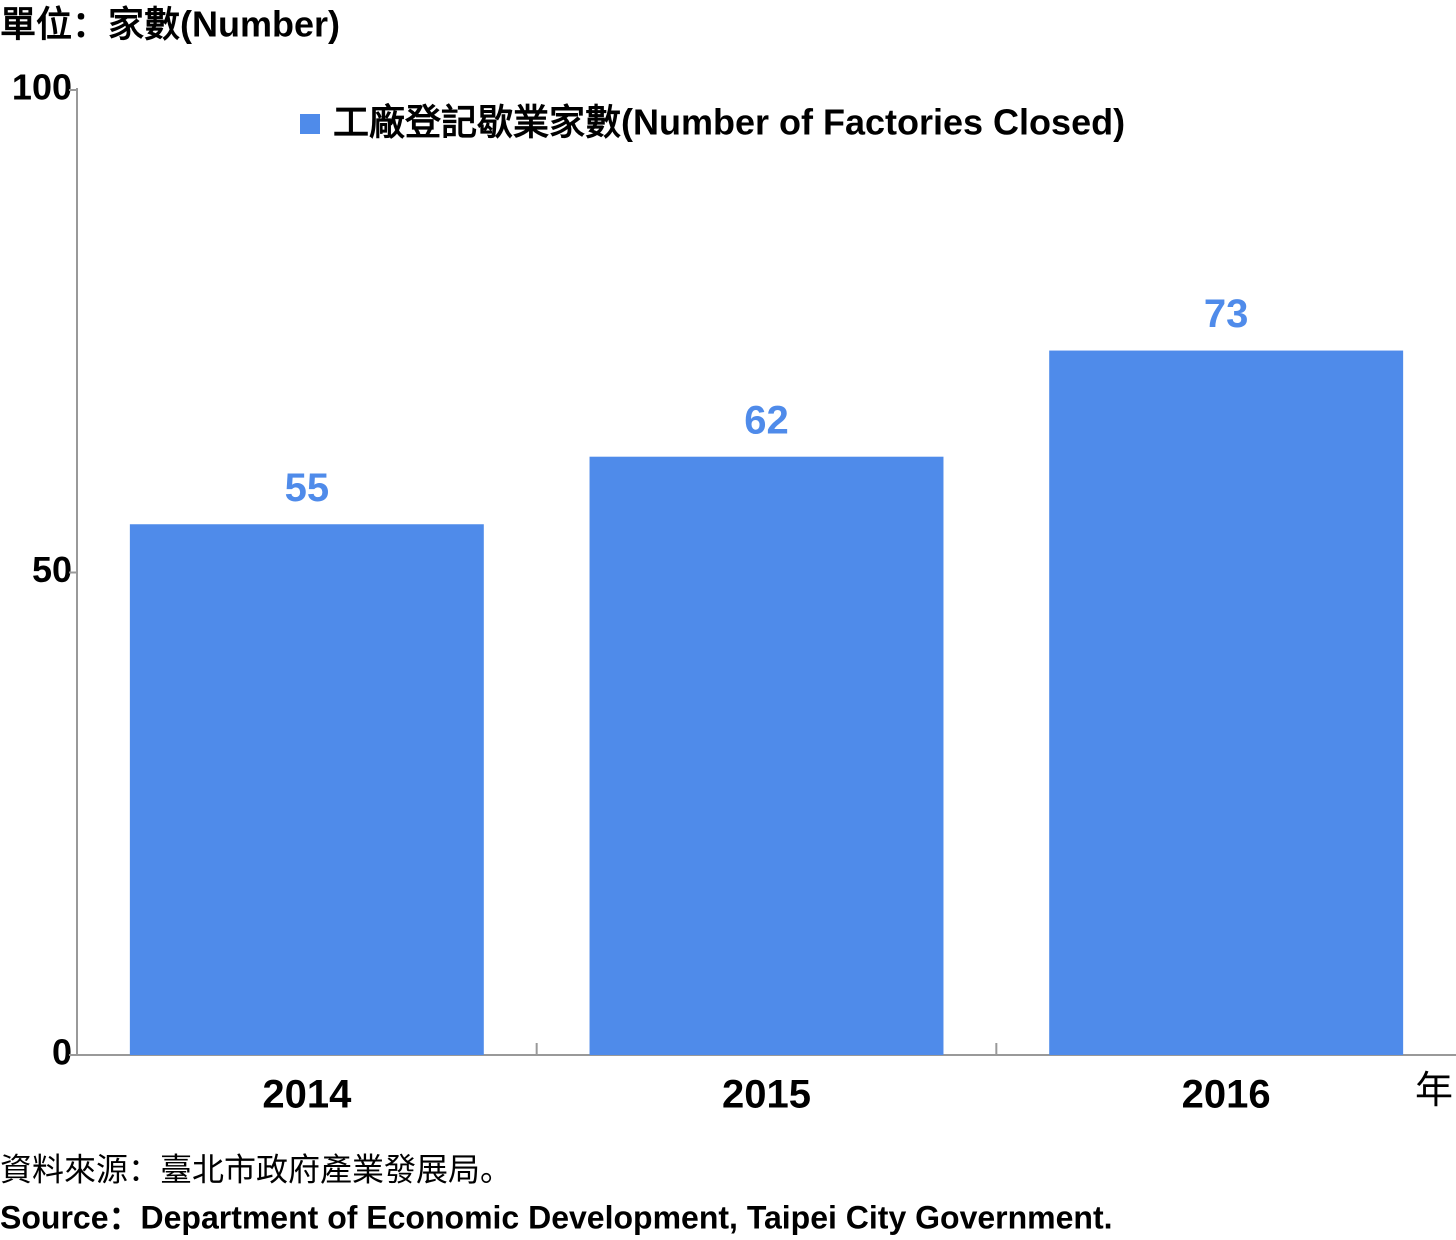 The width and height of the screenshot is (1456, 1240). Describe the element at coordinates (1434, 1091) in the screenshot. I see `x-axis-label: 年` at that location.